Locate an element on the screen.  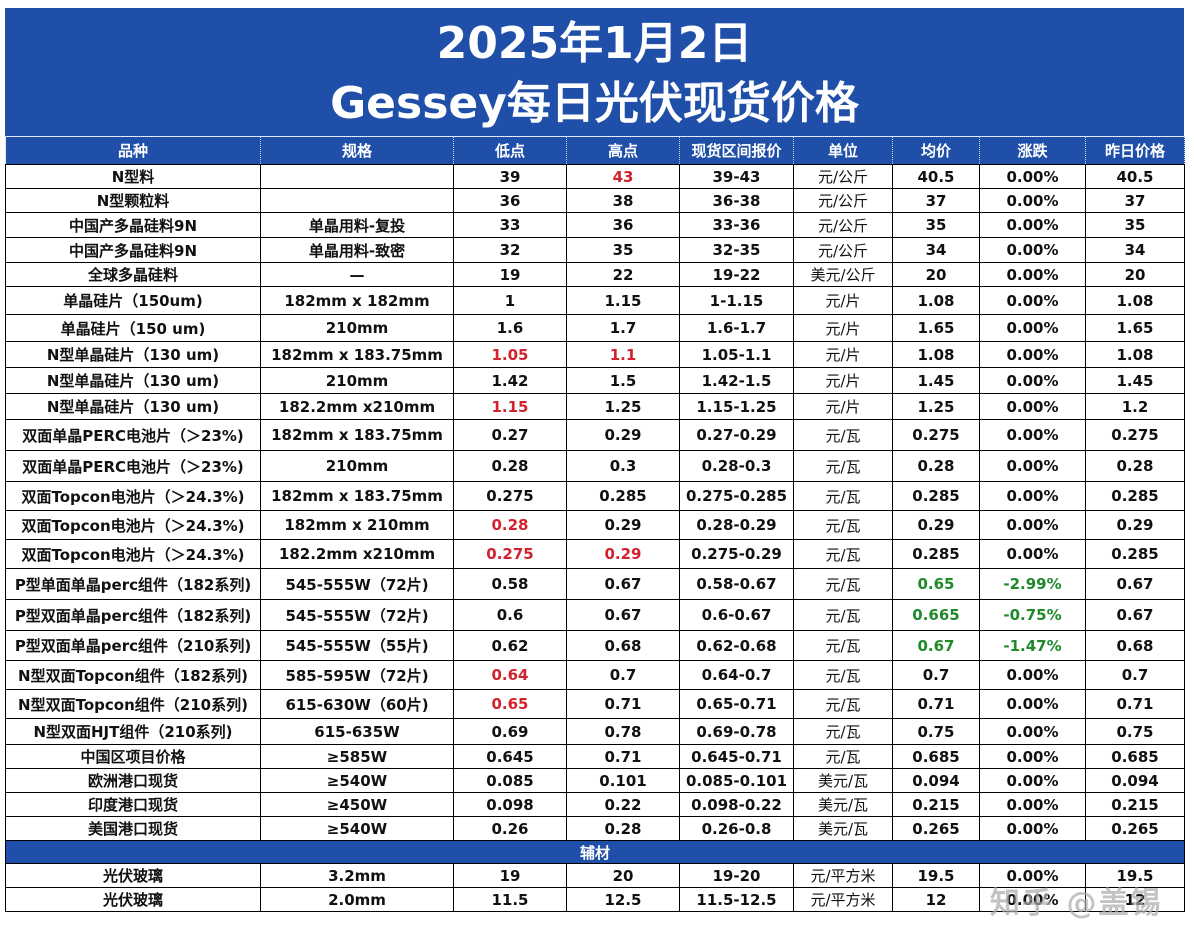
low-cell: 0.65 is located at coordinates (510, 704).